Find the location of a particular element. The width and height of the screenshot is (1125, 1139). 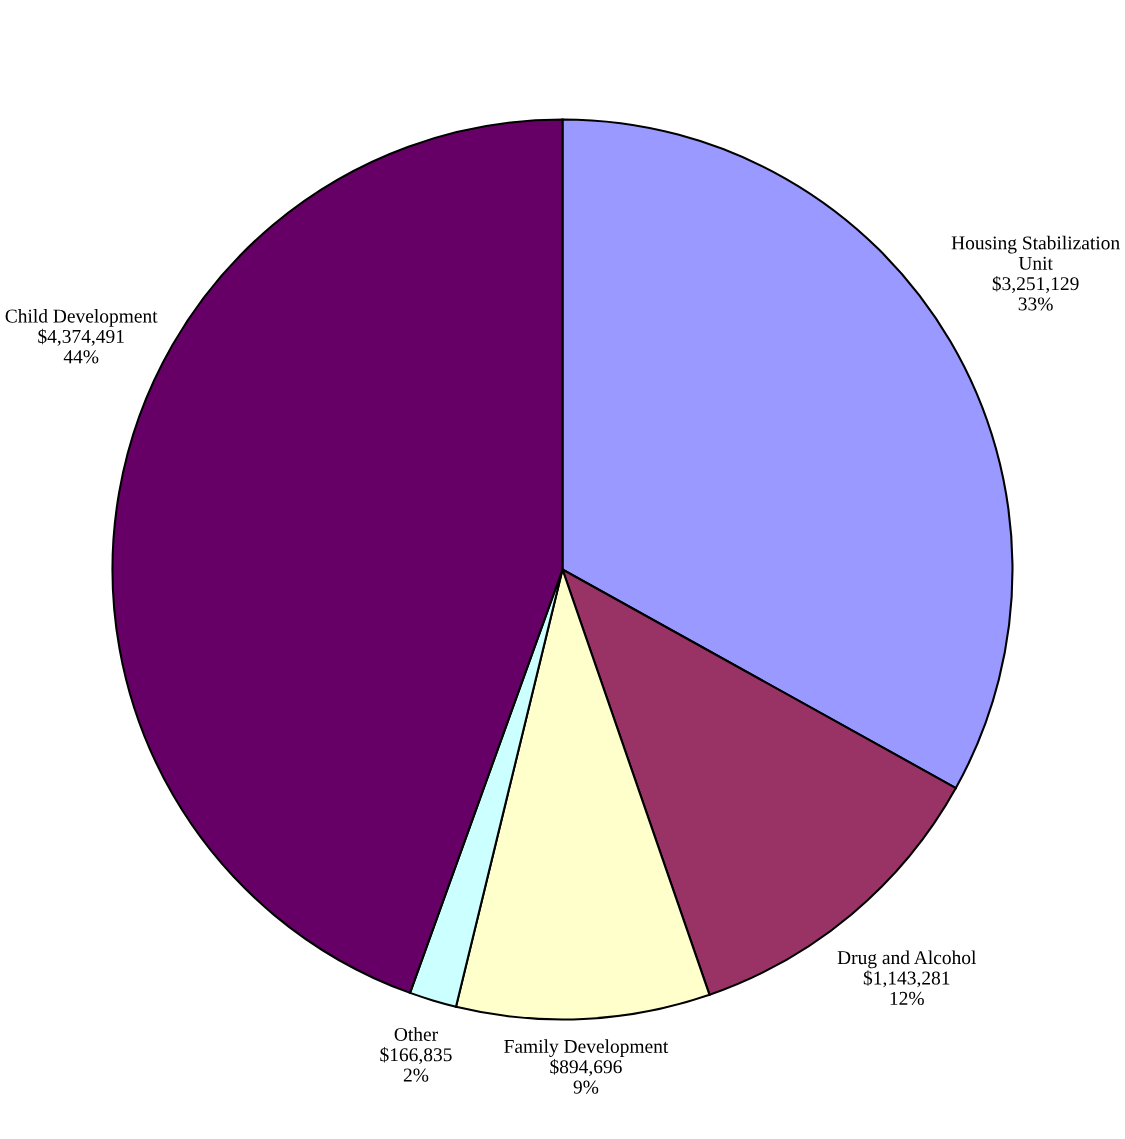

slice-label: Family Development is located at coordinates (586, 1048).